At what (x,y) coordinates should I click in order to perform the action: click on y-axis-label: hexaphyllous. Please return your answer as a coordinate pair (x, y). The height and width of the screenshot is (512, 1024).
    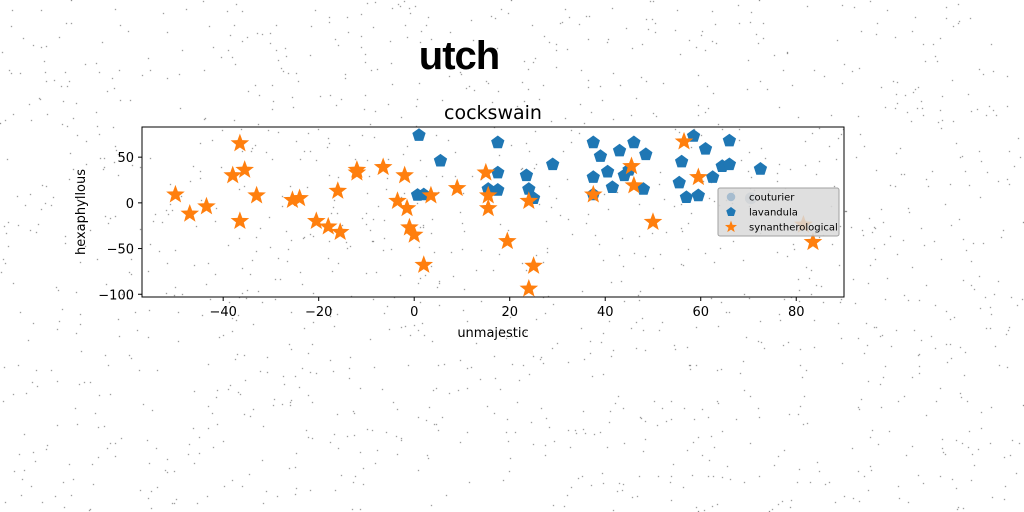
    Looking at the image, I should click on (81, 212).